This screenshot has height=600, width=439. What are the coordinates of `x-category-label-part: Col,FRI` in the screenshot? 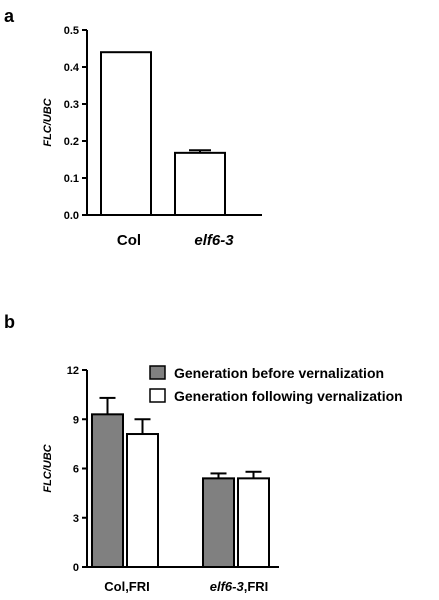 It's located at (127, 586).